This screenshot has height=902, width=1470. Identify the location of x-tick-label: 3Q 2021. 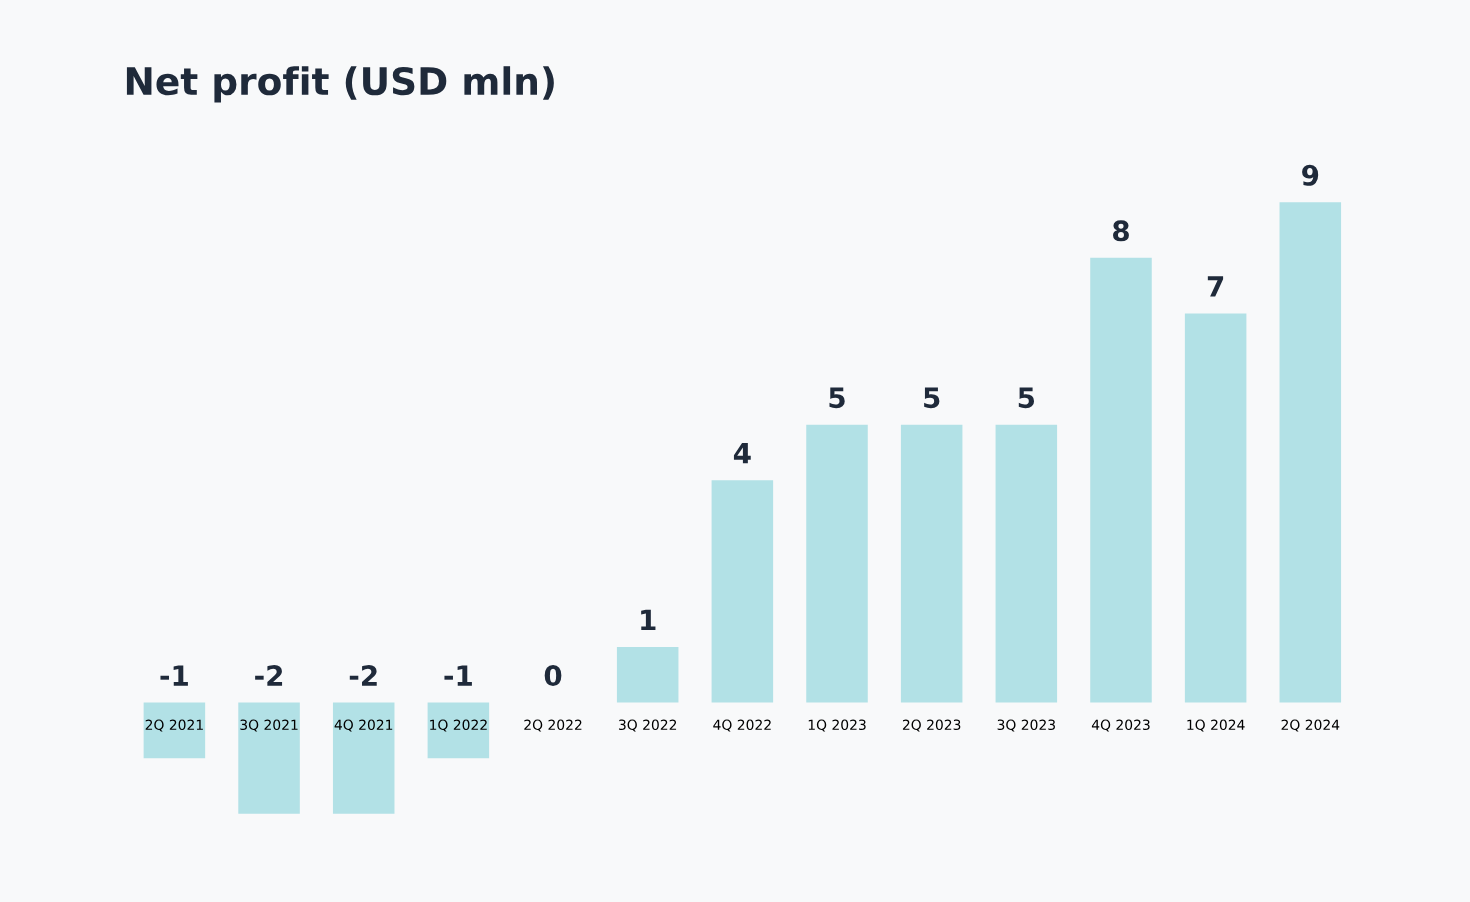
(269, 725).